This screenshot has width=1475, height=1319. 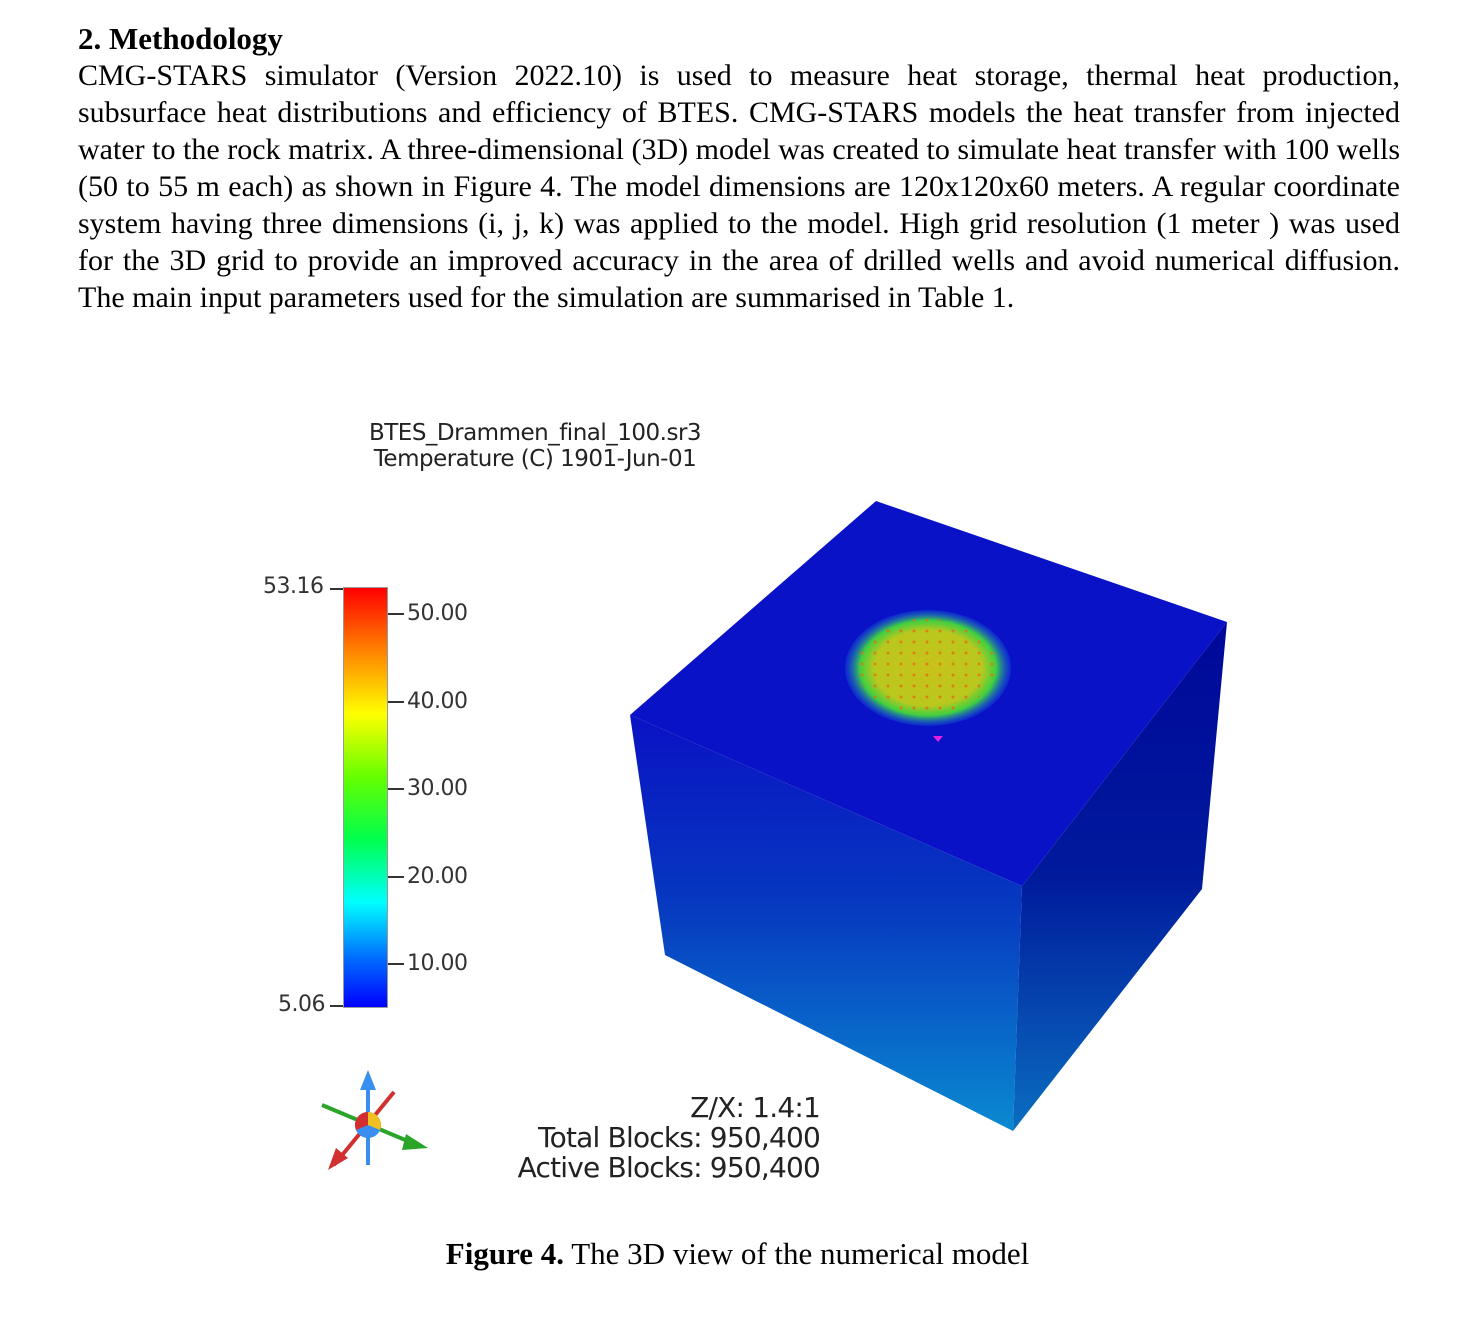 What do you see at coordinates (679, 1137) in the screenshot?
I see `total-blocks: Total Blocks: 950,400` at bounding box center [679, 1137].